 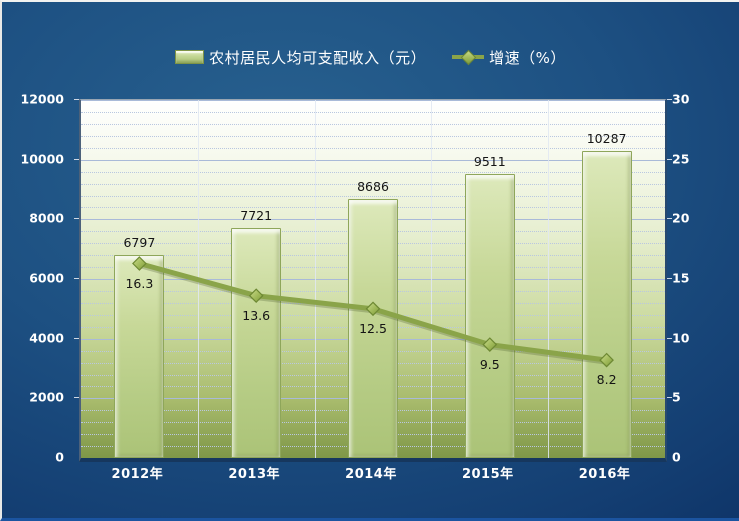 I want to click on right-axis-tick-label: 0, so click(x=676, y=457).